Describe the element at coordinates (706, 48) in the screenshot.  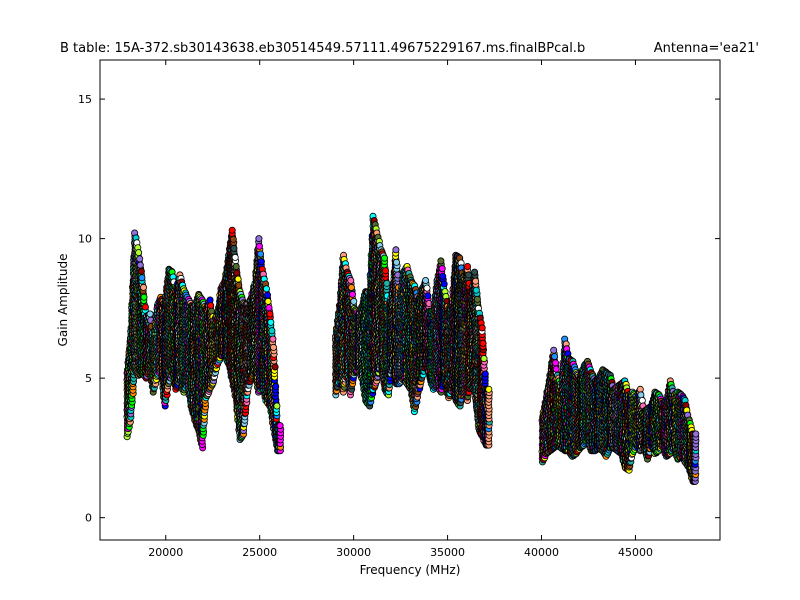
I see `chart-subtitle: Antenna='ea21'` at that location.